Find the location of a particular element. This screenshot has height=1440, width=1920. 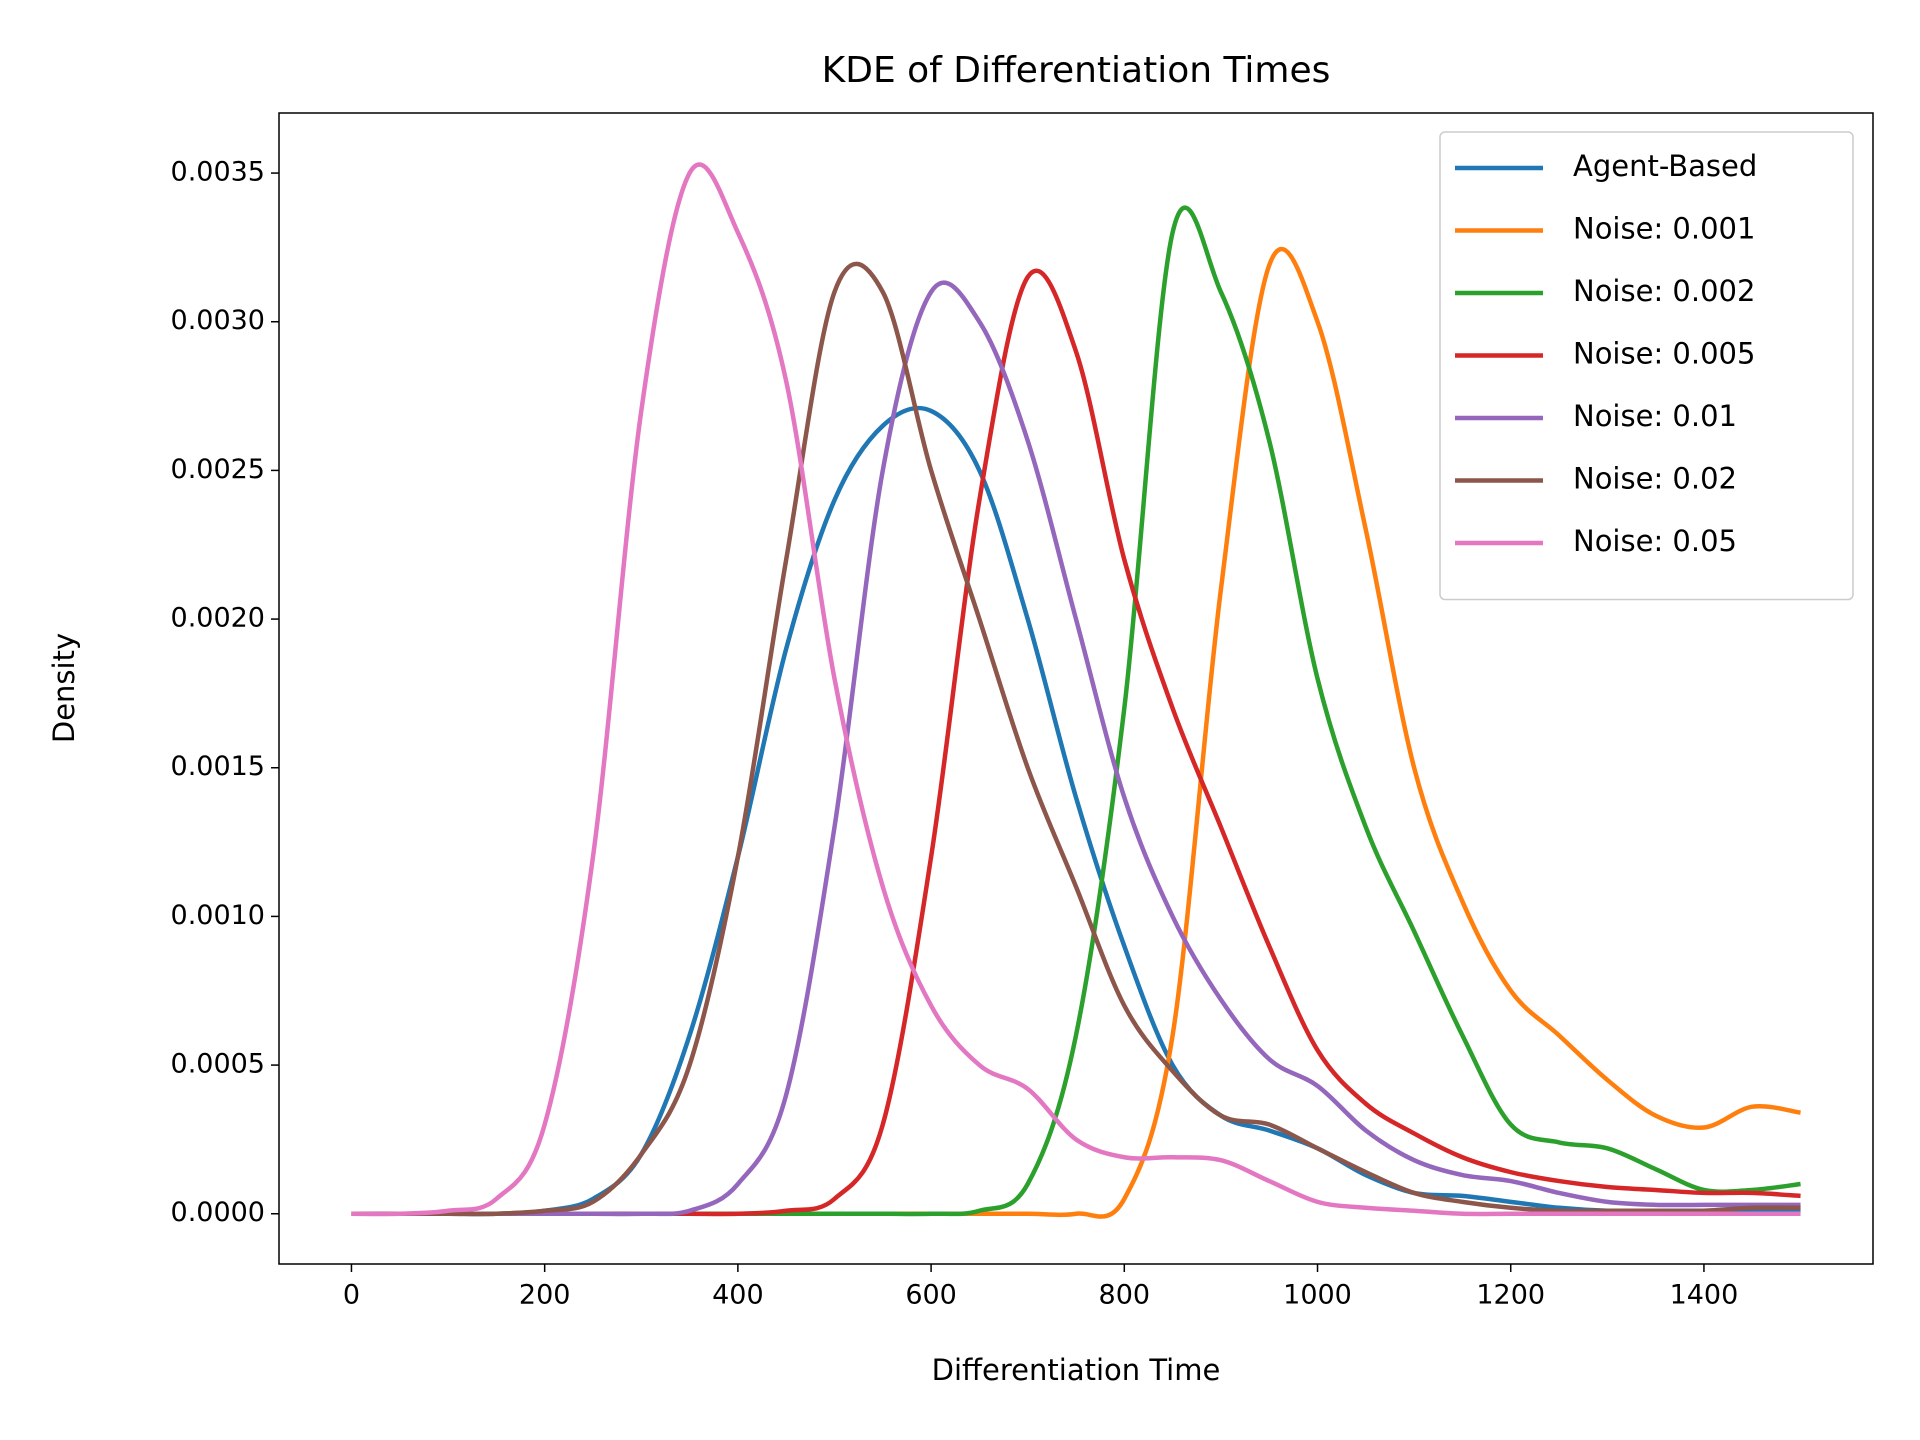

y-tick-label: 0.0000 is located at coordinates (218, 1212).